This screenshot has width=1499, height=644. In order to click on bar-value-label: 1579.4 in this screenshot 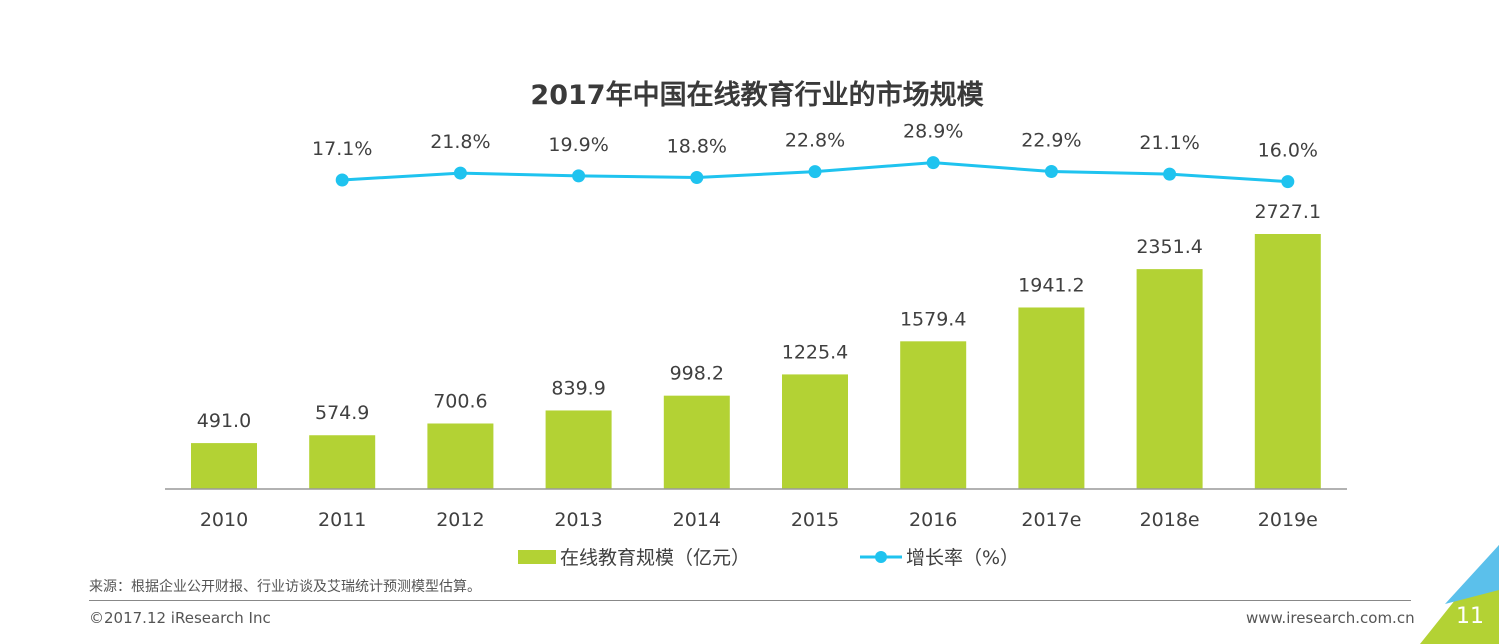, I will do `click(933, 319)`.